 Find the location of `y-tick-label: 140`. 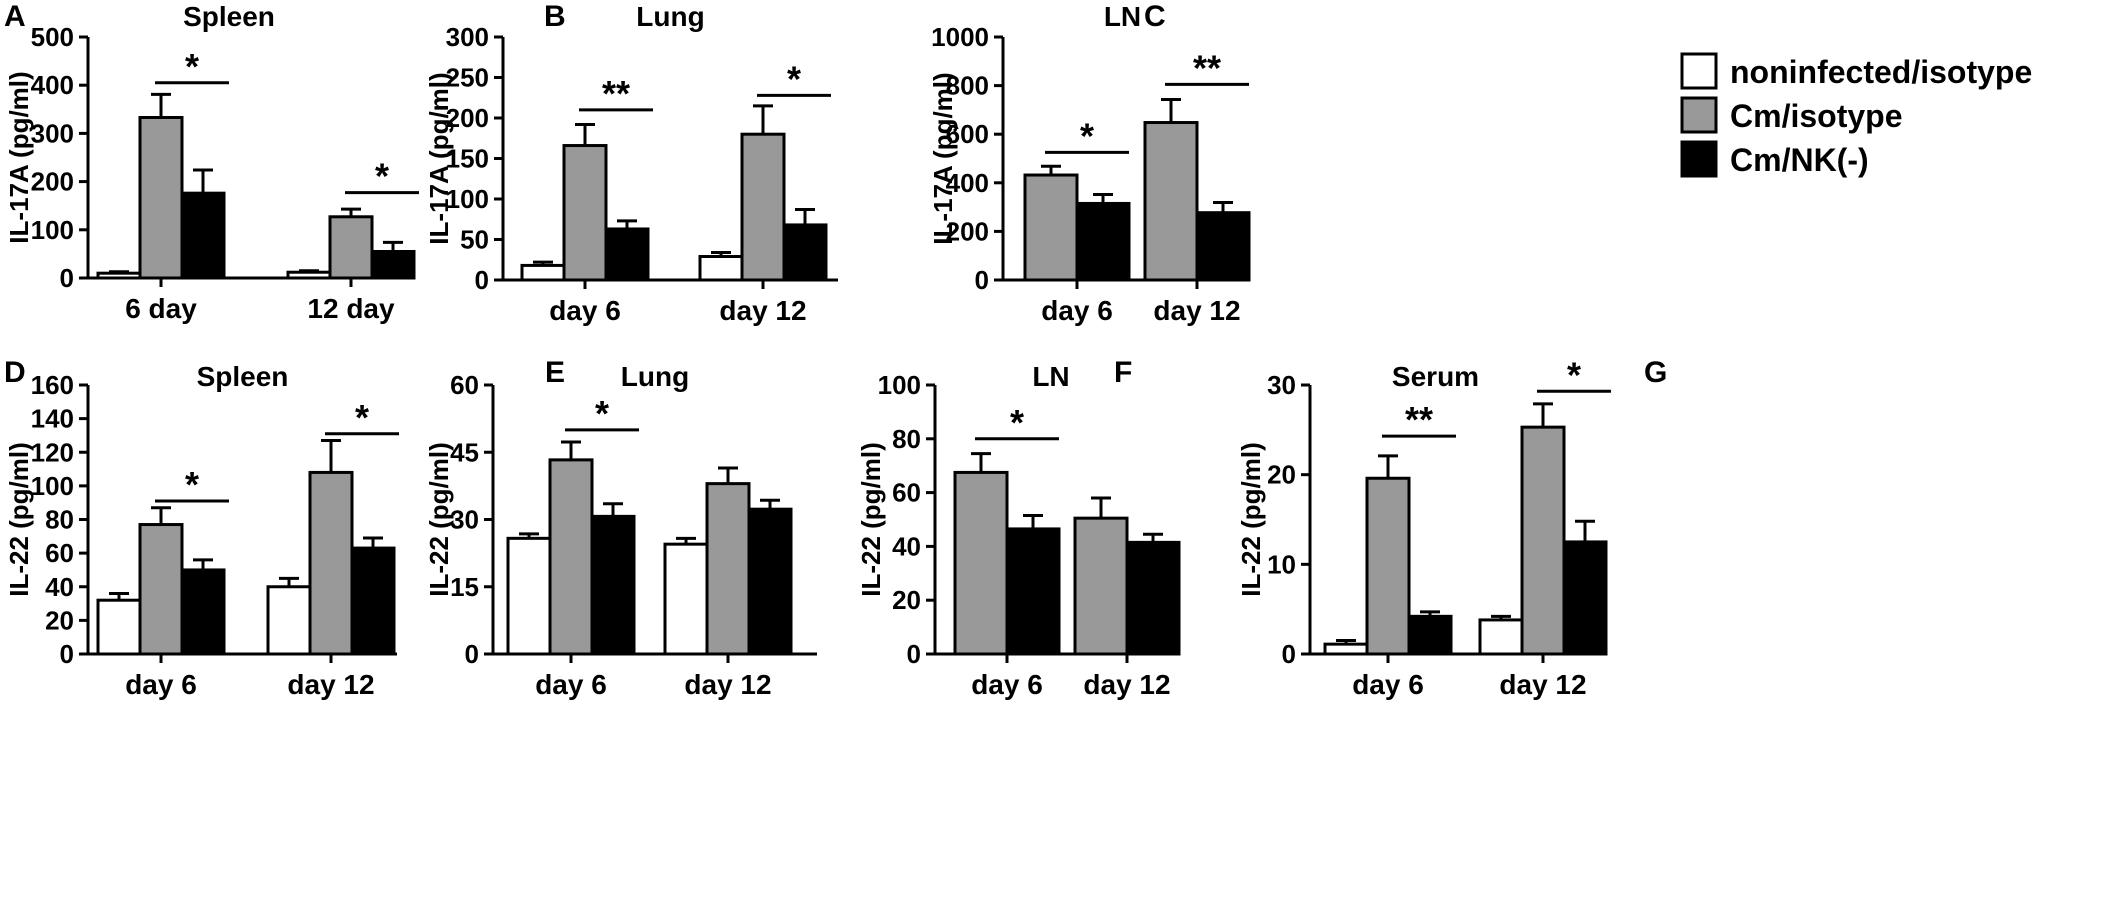

y-tick-label: 140 is located at coordinates (52, 419).